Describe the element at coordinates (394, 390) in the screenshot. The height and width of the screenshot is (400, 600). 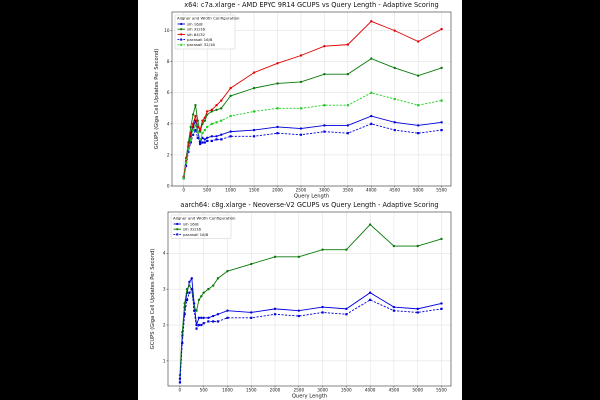
I see `x-tick-label: 4500` at that location.